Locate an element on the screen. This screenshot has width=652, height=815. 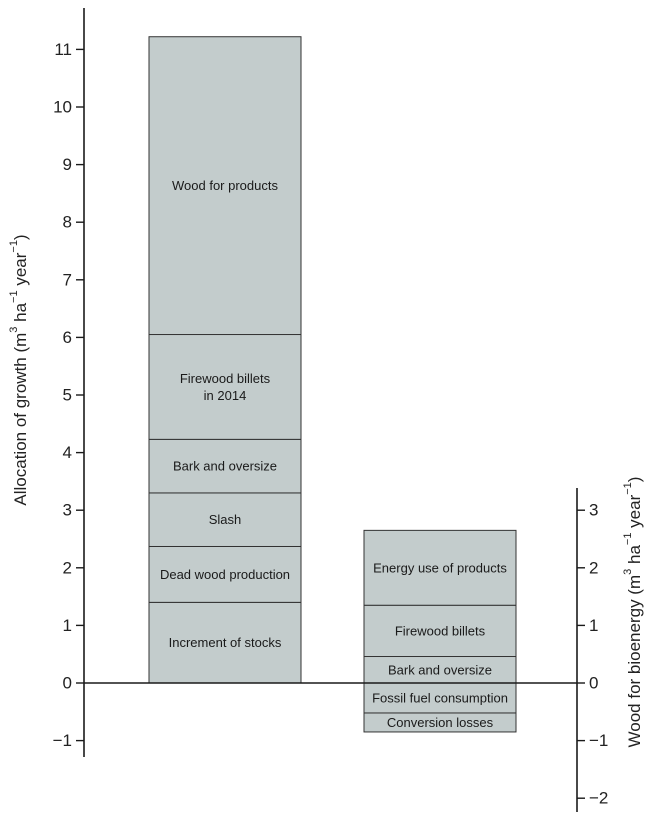
bar-2-segment-5-label: Energy use of products is located at coordinates (440, 567).